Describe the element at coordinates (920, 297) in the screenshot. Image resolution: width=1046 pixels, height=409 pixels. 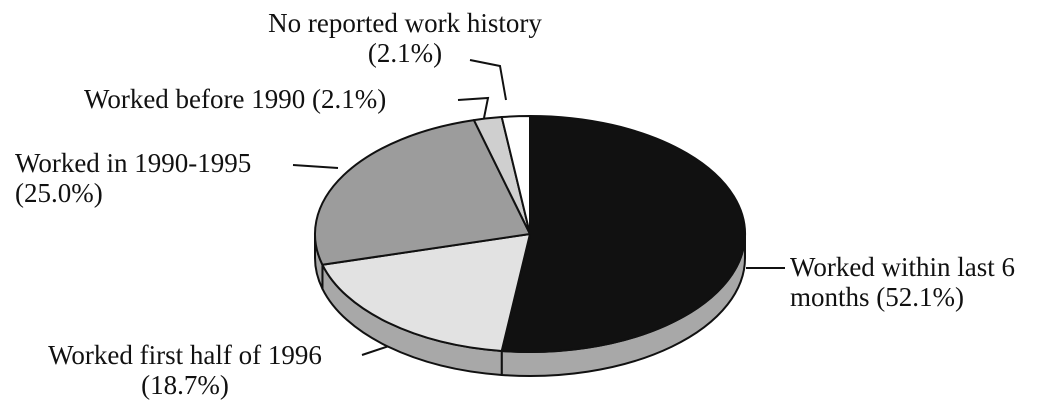
I see `value-label: (52.1%)` at that location.